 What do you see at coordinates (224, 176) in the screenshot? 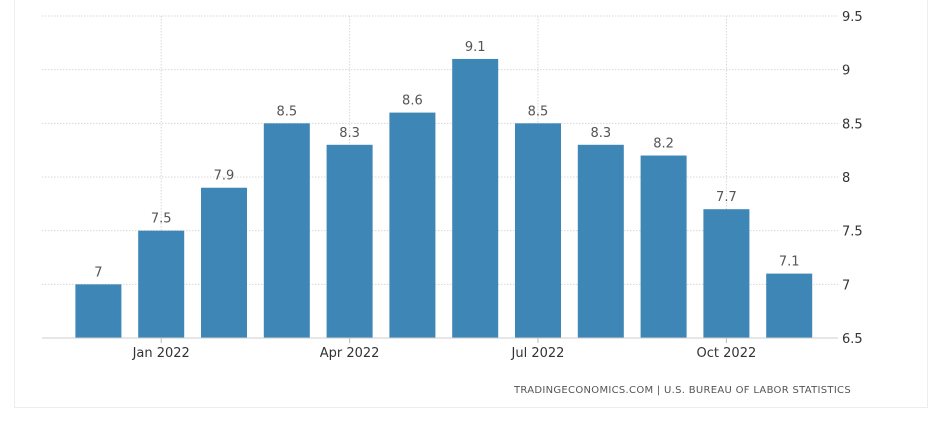
I see `data-label: 7.9` at bounding box center [224, 176].